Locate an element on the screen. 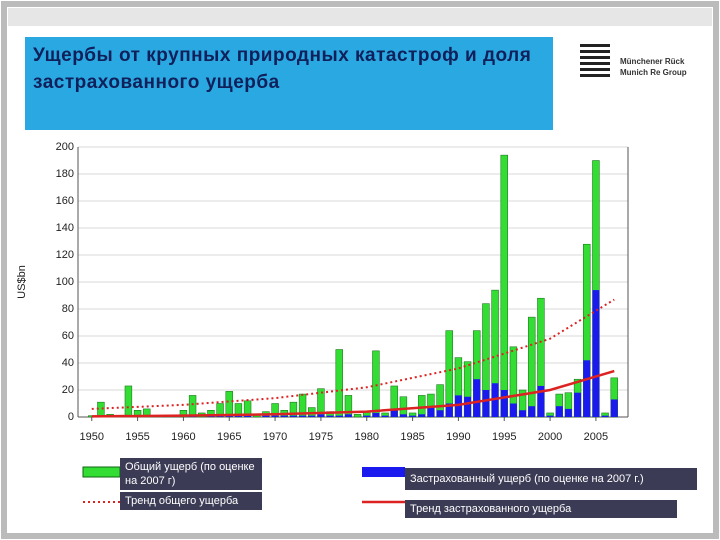 The image size is (720, 540). legend-label: Тренд общего ущерба is located at coordinates (191, 501).